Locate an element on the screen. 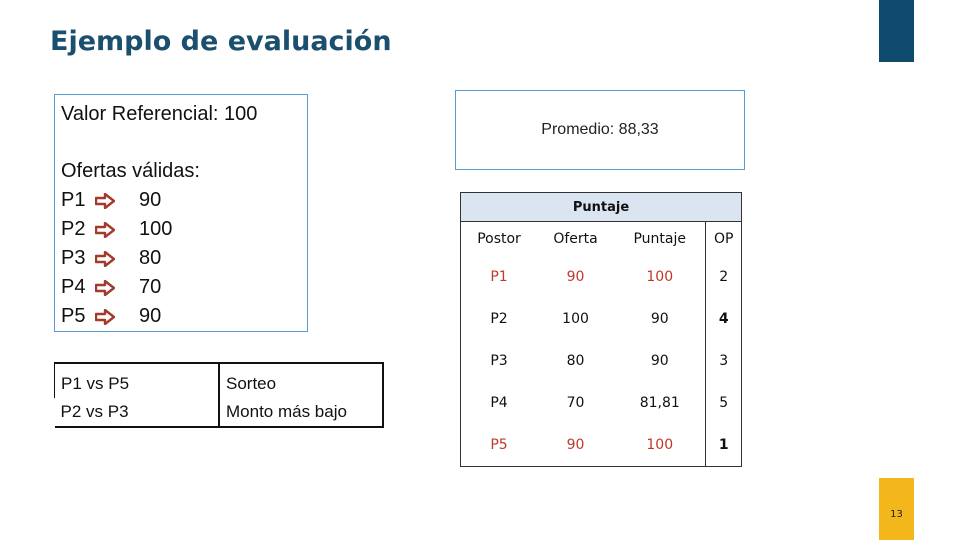  tiebreak-table: P1 vs P5 Sorteo P2 vs P3 Monto más bajo is located at coordinates (219, 395).